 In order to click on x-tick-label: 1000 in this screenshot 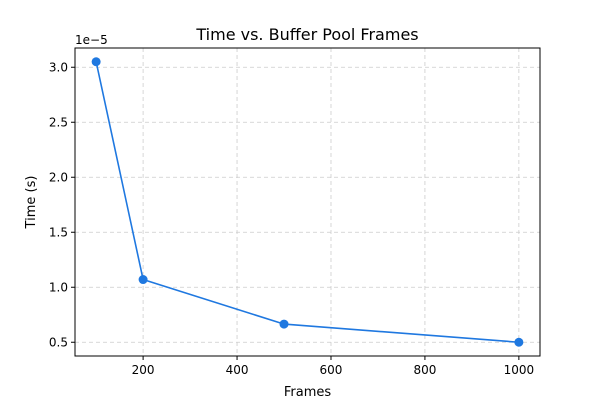, I will do `click(519, 370)`.